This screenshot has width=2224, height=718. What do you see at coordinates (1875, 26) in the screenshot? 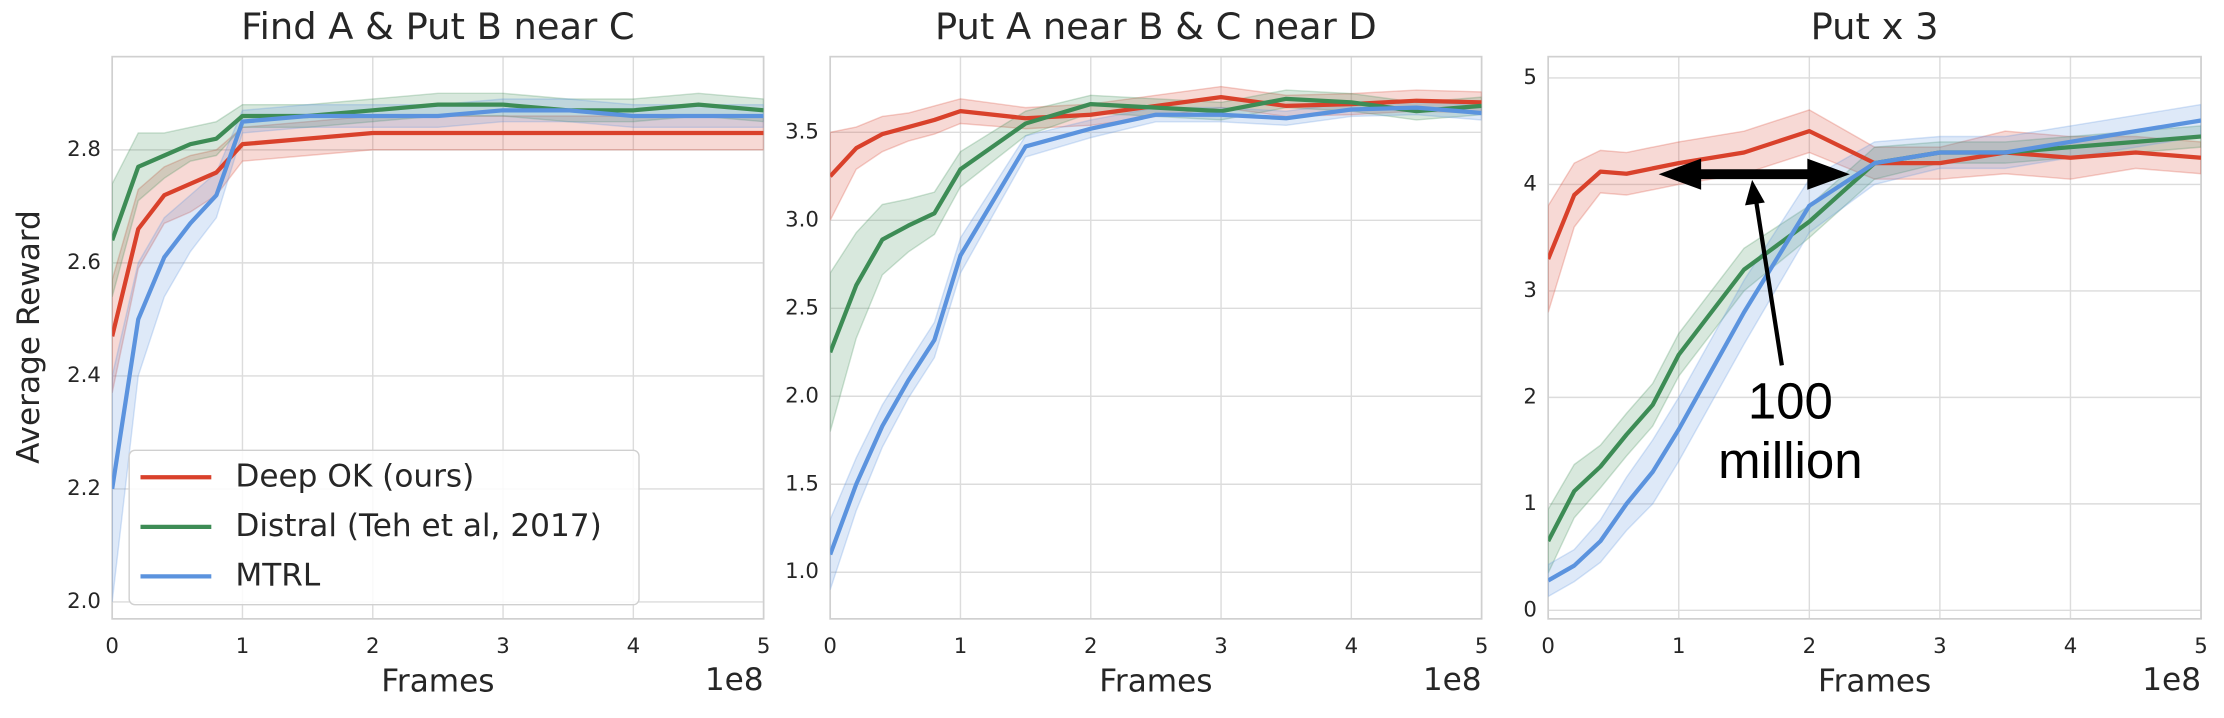
I see `chart-title: Put x 3` at bounding box center [1875, 26].